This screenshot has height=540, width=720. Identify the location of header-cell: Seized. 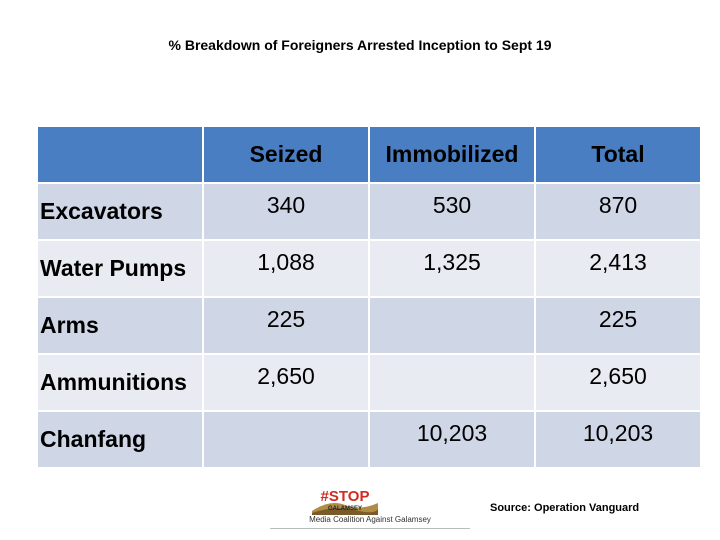
(286, 154).